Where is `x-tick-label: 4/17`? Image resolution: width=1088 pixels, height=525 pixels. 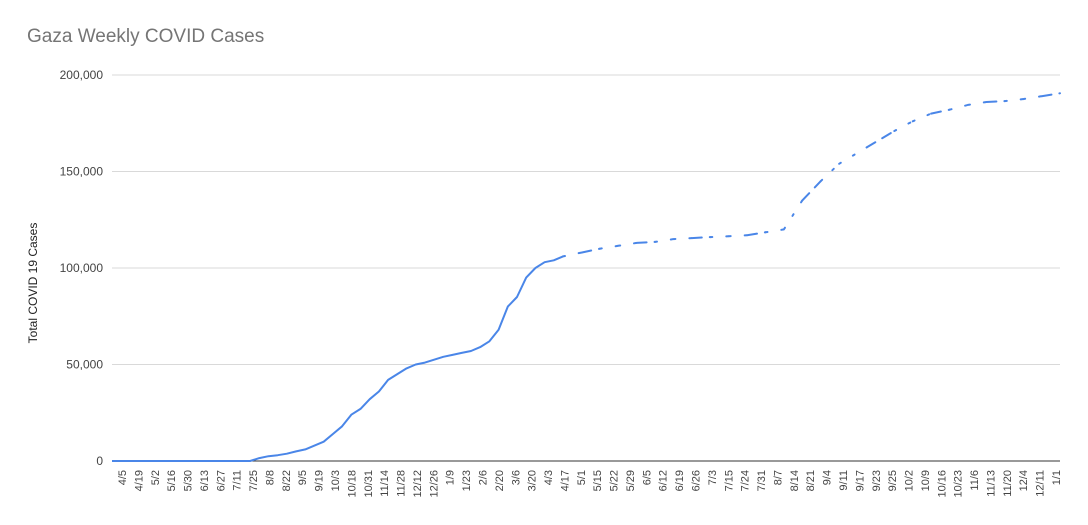 x-tick-label: 4/17 is located at coordinates (565, 480).